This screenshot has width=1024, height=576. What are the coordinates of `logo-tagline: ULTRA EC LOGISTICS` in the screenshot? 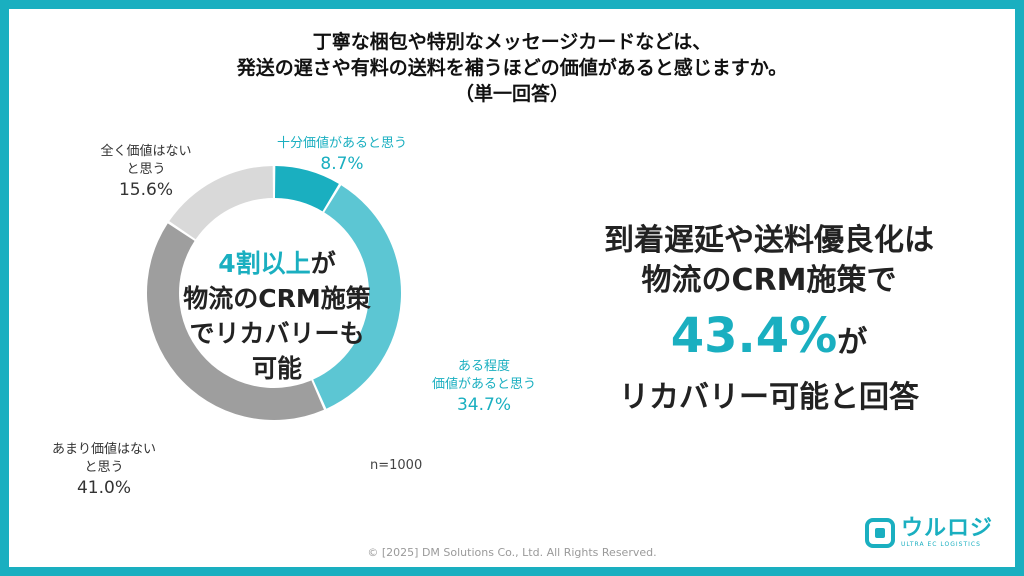 It's located at (940, 544).